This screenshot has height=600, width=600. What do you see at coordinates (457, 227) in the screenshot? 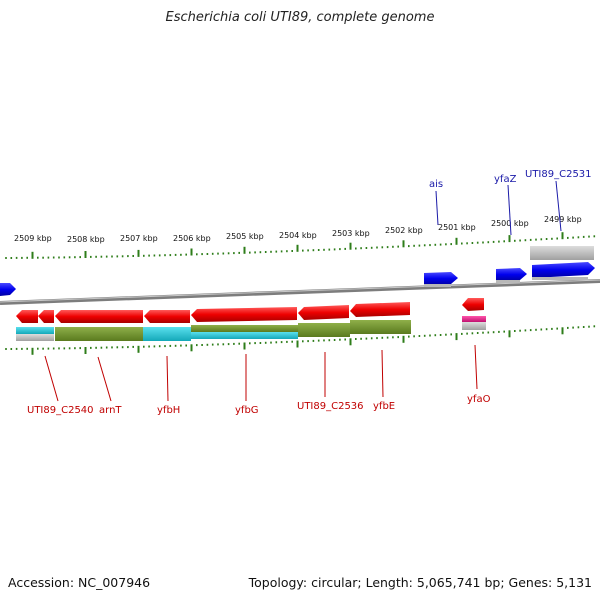
I see `scale-label: 2501 kbp` at bounding box center [457, 227].